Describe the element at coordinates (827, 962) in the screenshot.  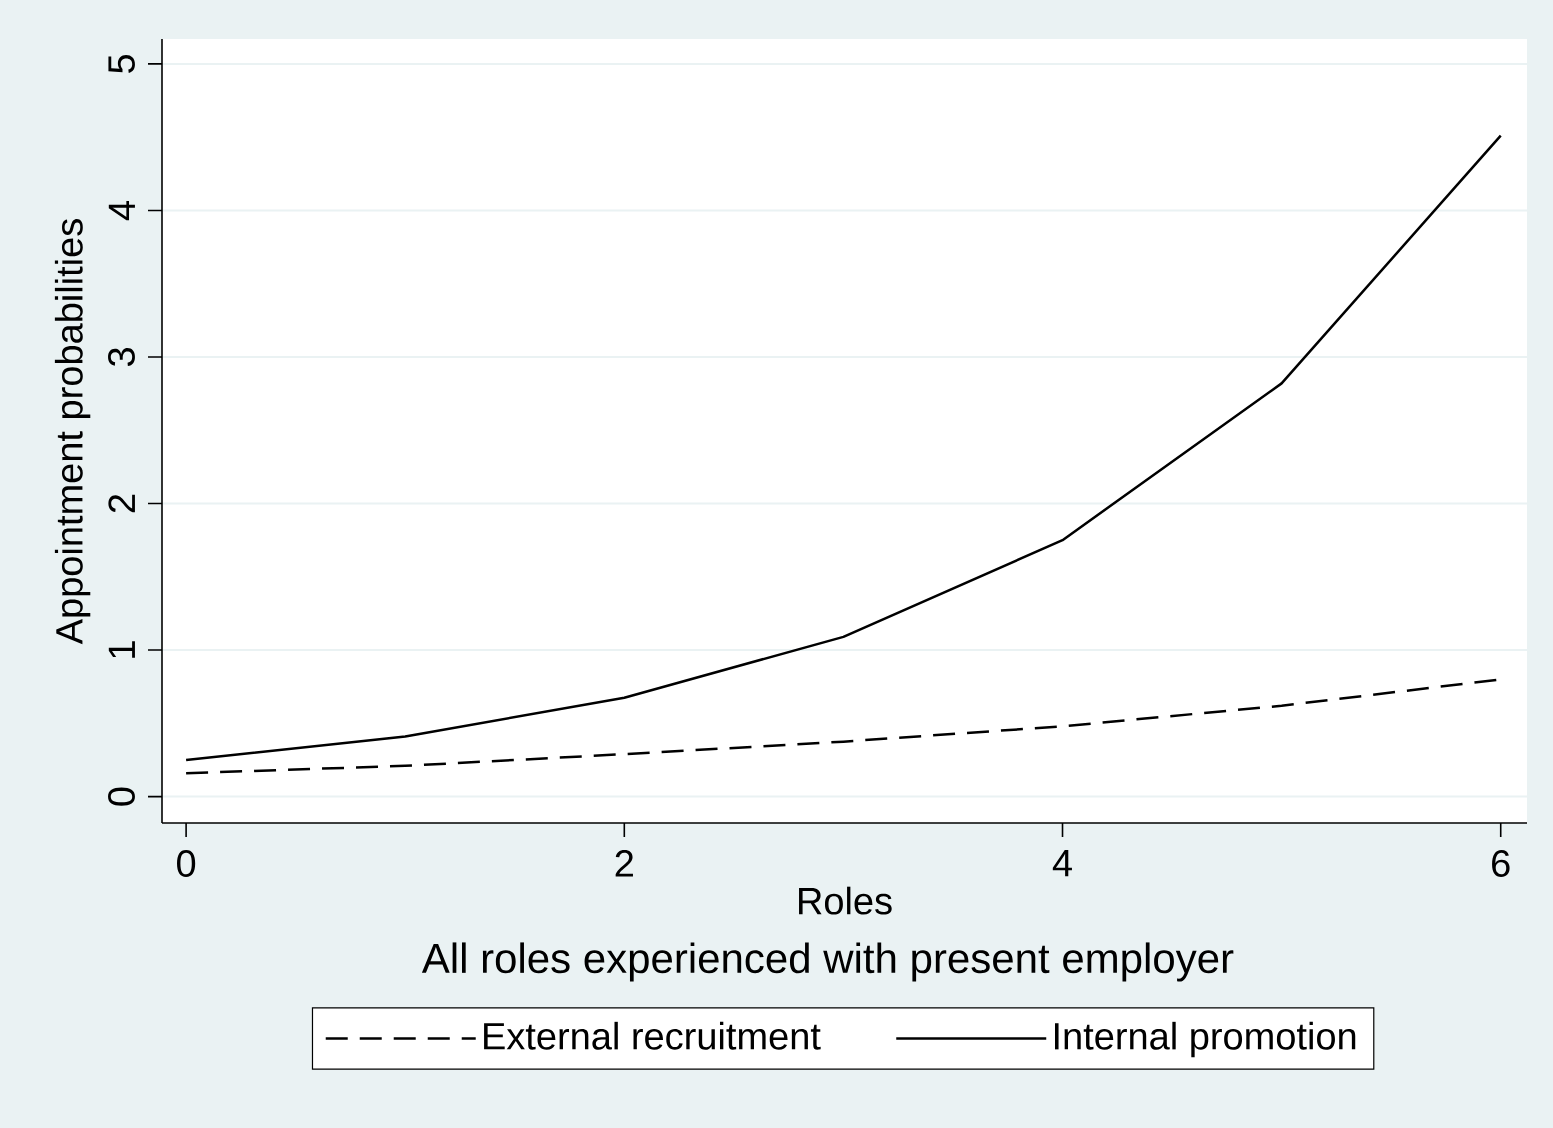
I see `text: All roles experienced with present employer` at that location.